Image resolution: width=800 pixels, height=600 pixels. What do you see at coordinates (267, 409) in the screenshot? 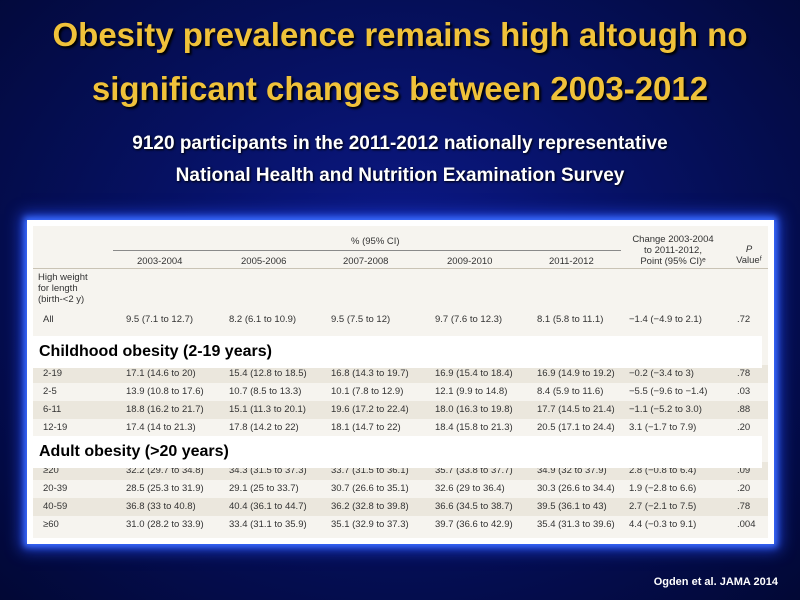
I see `table-cell: 15.1 (11.3 to 20.1)` at bounding box center [267, 409].